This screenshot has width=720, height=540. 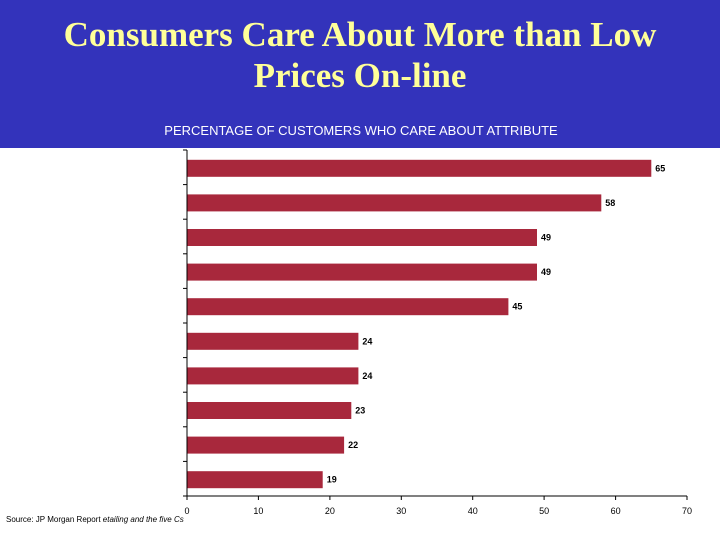 What do you see at coordinates (517, 307) in the screenshot?
I see `value-label: 45` at bounding box center [517, 307].